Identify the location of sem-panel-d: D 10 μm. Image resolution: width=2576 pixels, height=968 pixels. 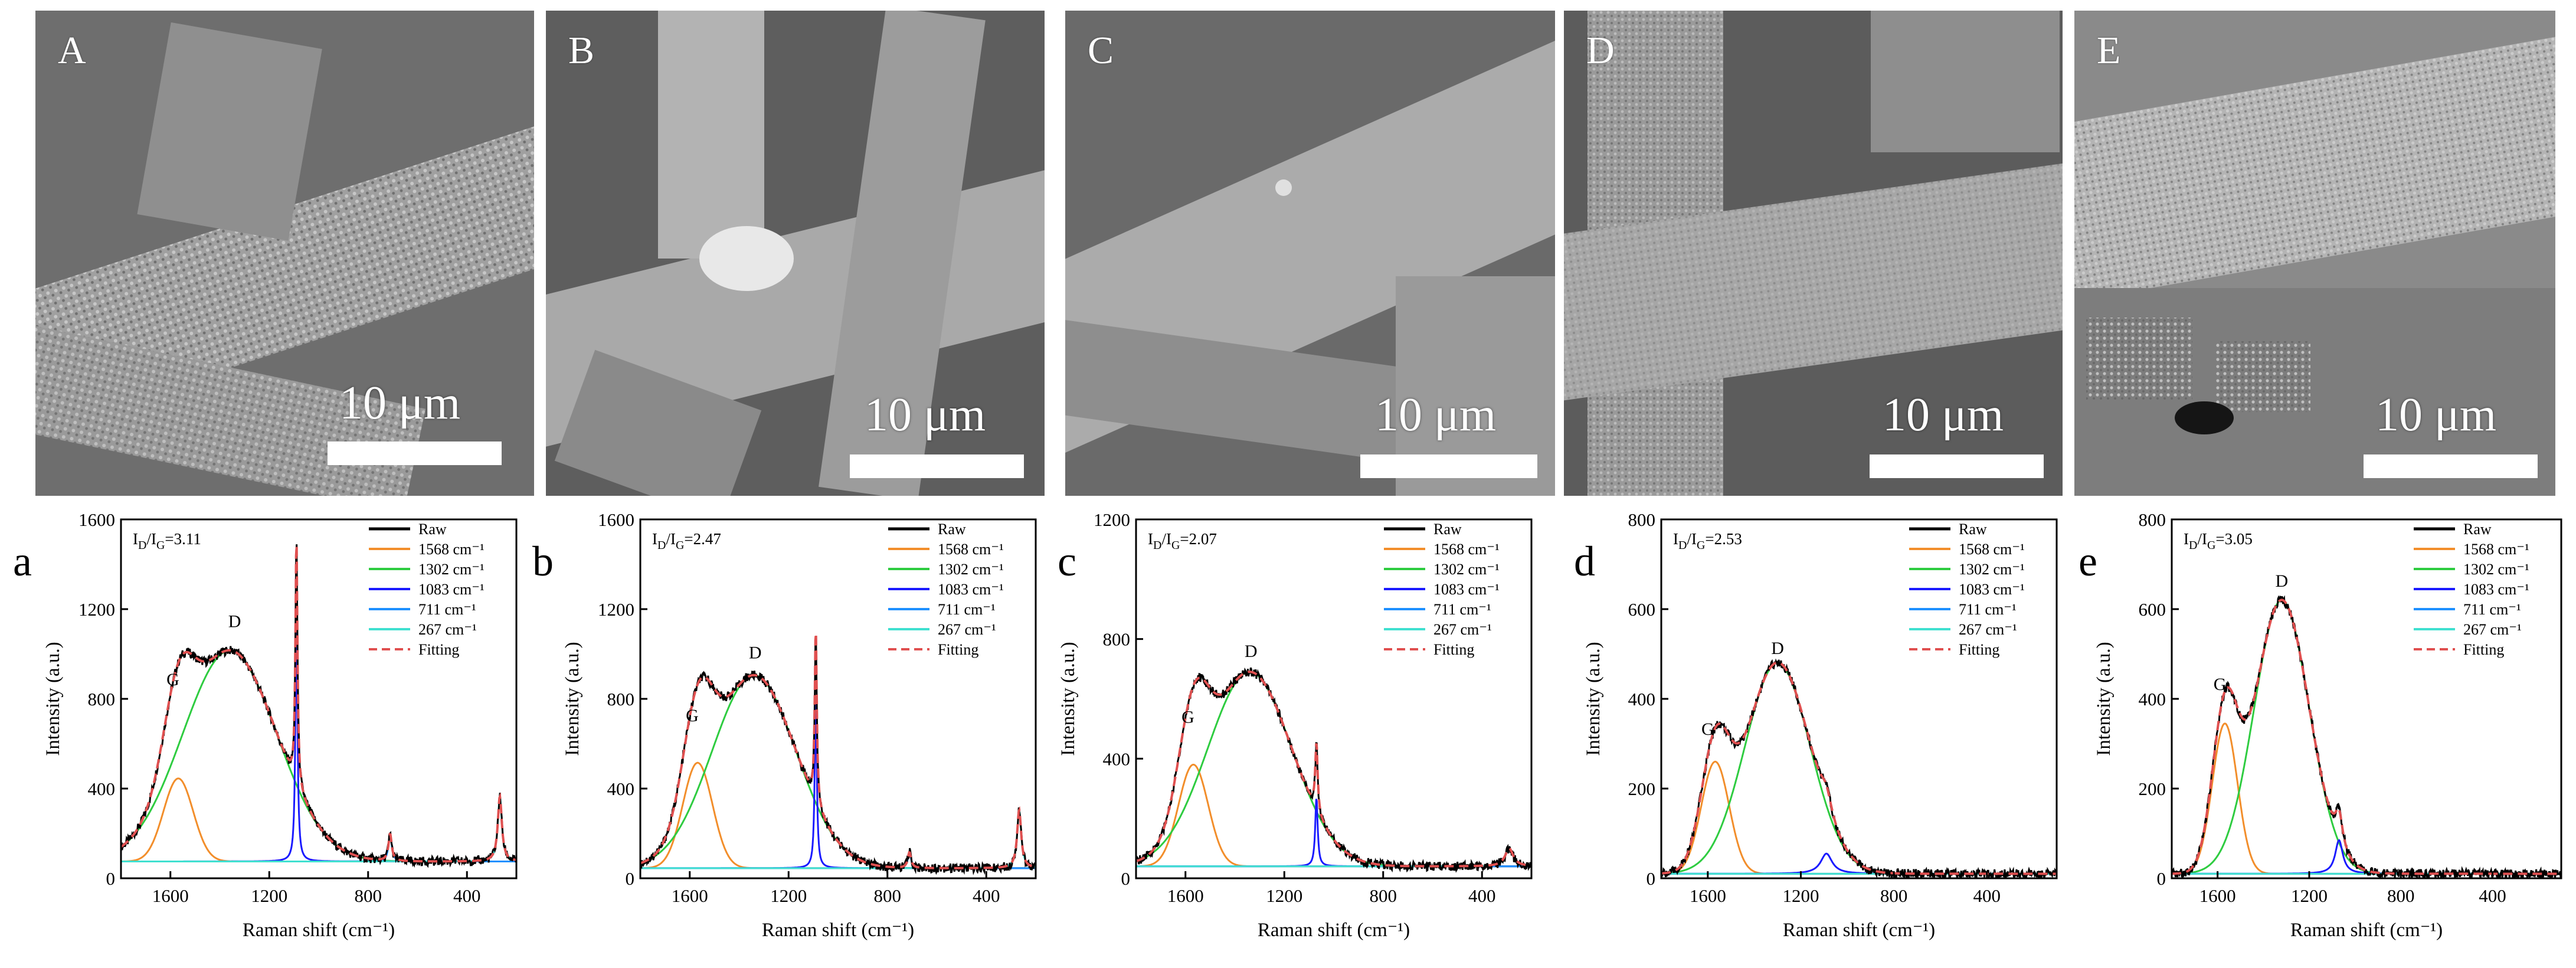
(1813, 253).